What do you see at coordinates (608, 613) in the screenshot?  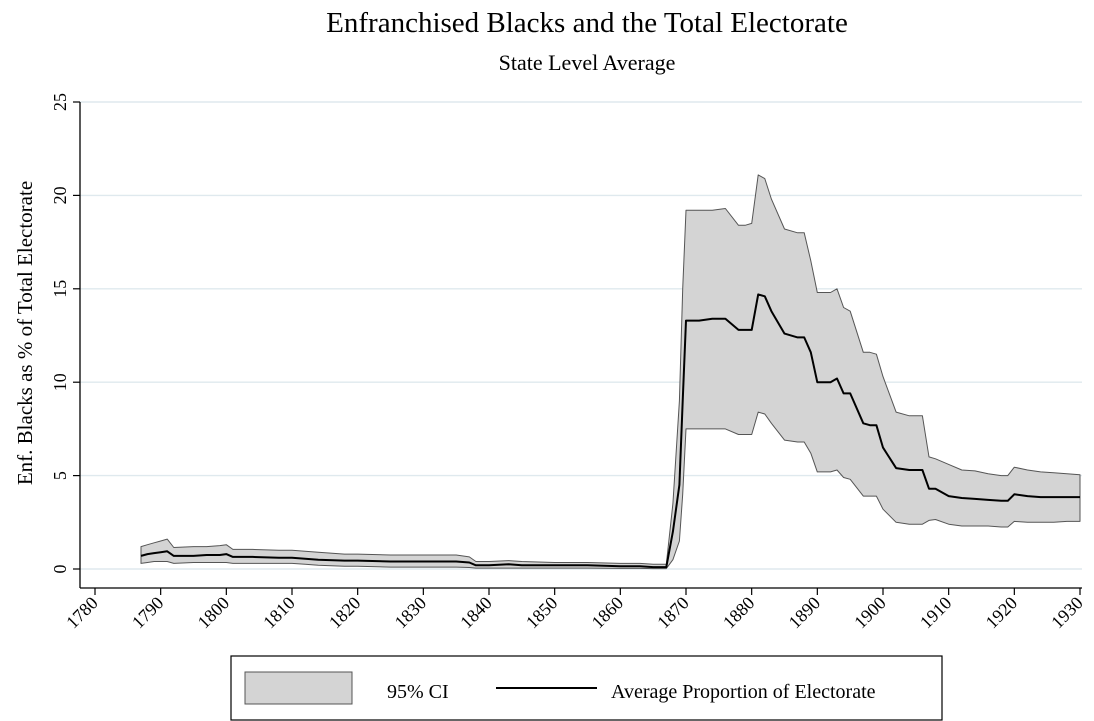 I see `x-tick-label-1860: 1860` at bounding box center [608, 613].